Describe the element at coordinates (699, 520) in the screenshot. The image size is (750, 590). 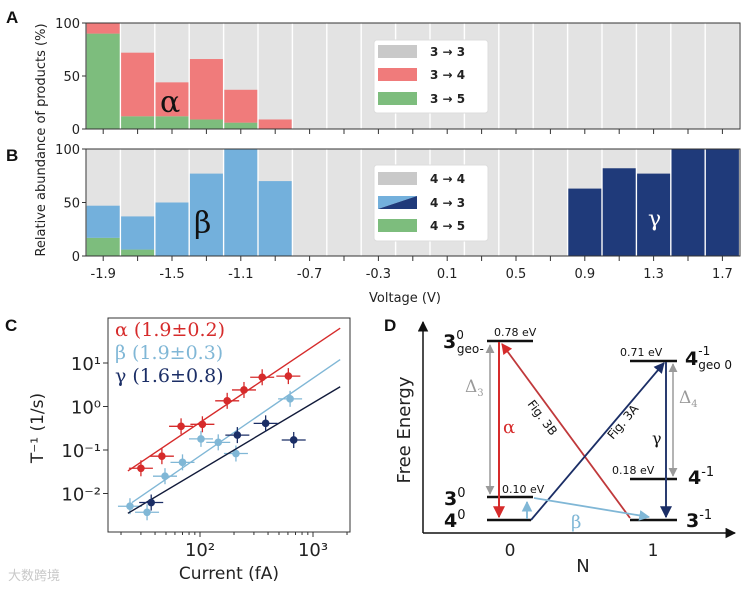
I see `state-label-3-minus1: 3-1` at that location.